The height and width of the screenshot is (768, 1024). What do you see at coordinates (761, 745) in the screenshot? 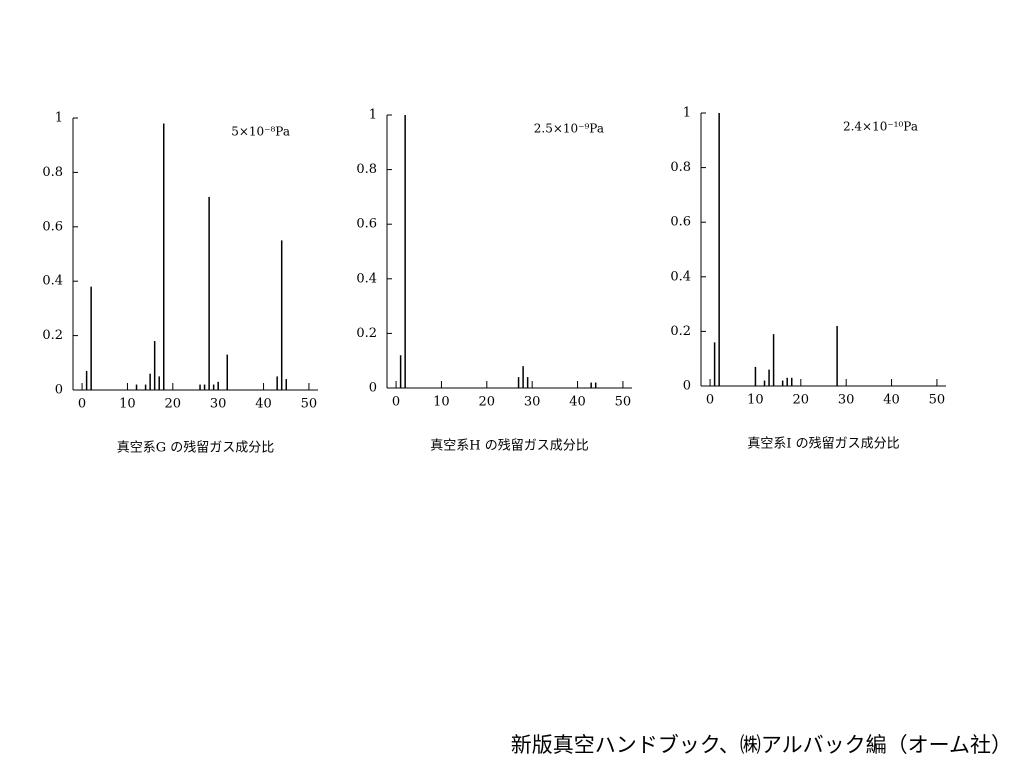
I see `citation: 新版真空ハンドブック、㈱アルバック編（オーム社）` at bounding box center [761, 745].